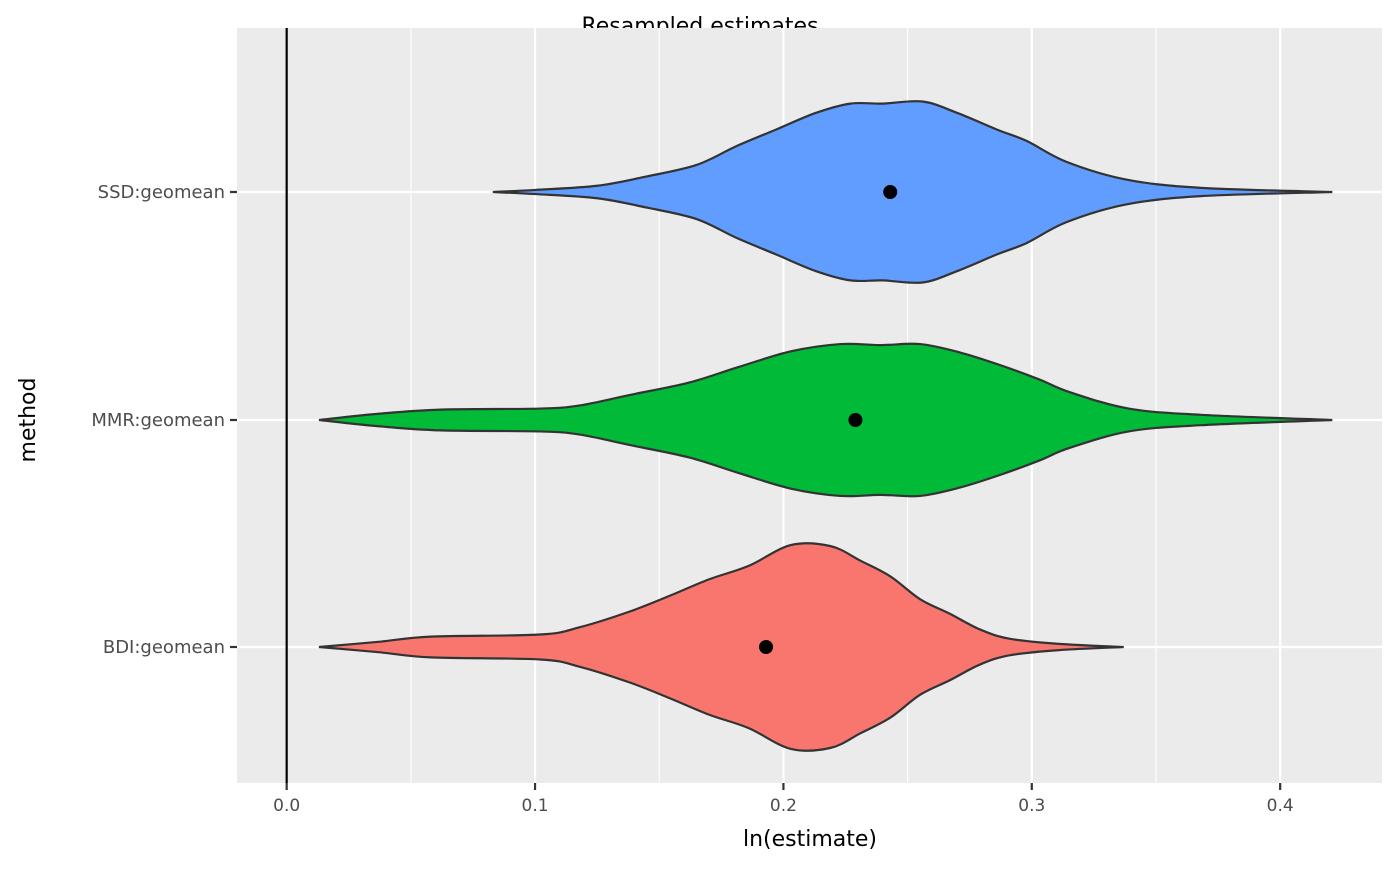 This screenshot has width=1400, height=870. I want to click on y-tick-label: SSD:geomean, so click(161, 192).